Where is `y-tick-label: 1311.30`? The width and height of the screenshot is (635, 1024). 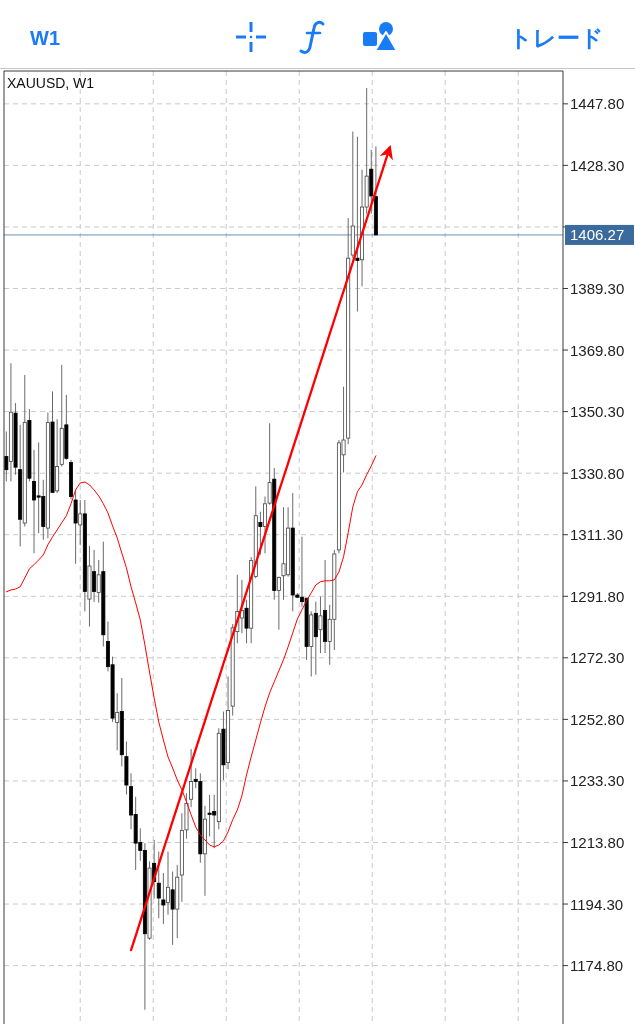 y-tick-label: 1311.30 is located at coordinates (597, 535).